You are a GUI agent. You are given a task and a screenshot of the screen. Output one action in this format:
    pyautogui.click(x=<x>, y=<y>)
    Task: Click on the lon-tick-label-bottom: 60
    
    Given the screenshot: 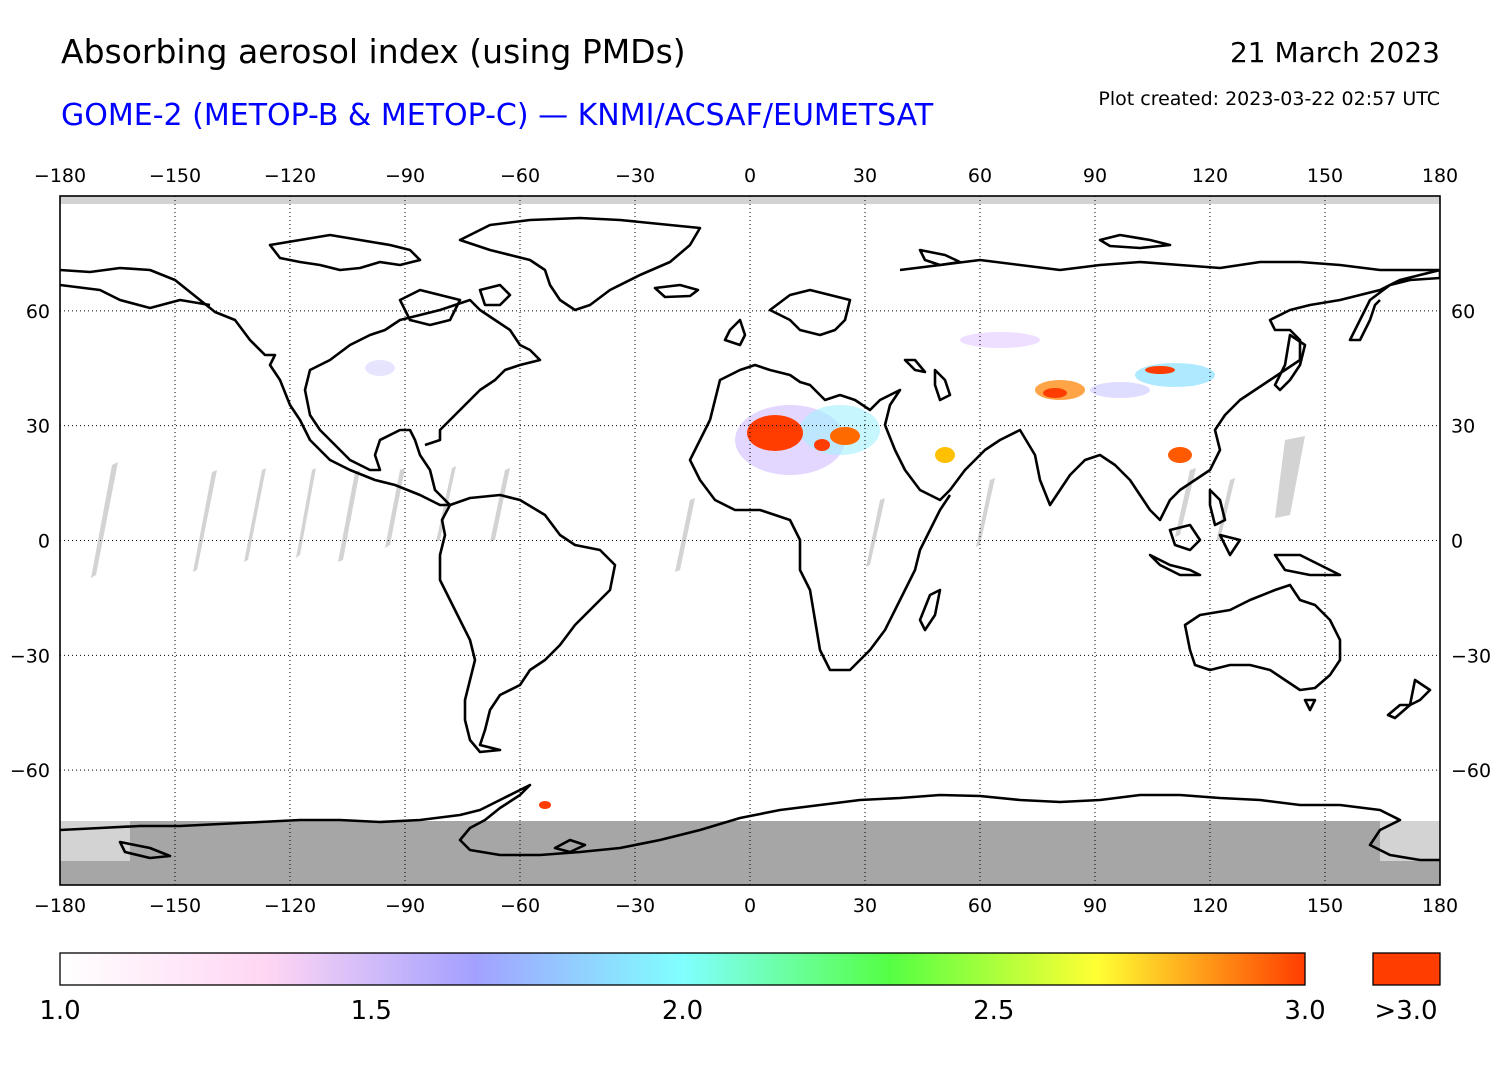 What is the action you would take?
    pyautogui.click(x=980, y=906)
    